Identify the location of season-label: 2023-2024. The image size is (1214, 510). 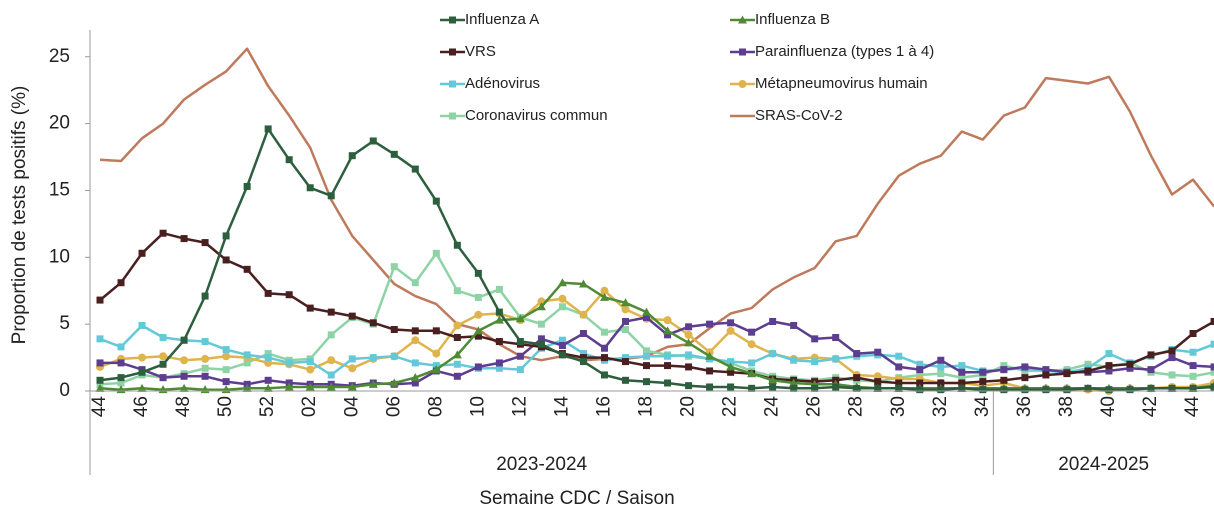
(541, 464).